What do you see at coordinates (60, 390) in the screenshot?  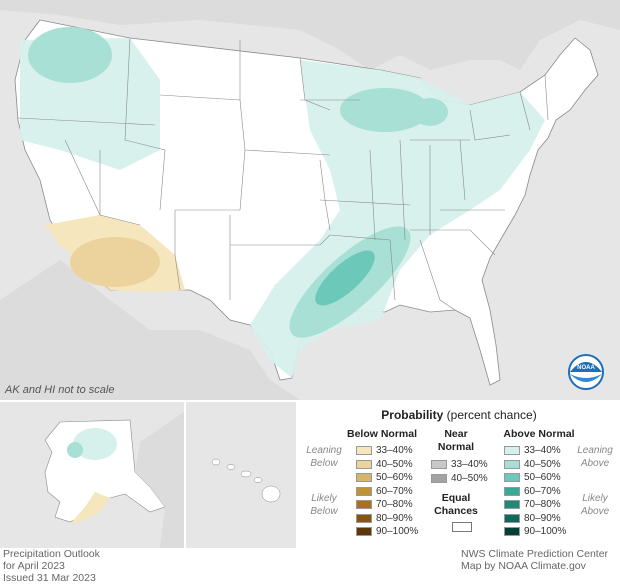 I see `scale-note: AK and HI not to scale` at bounding box center [60, 390].